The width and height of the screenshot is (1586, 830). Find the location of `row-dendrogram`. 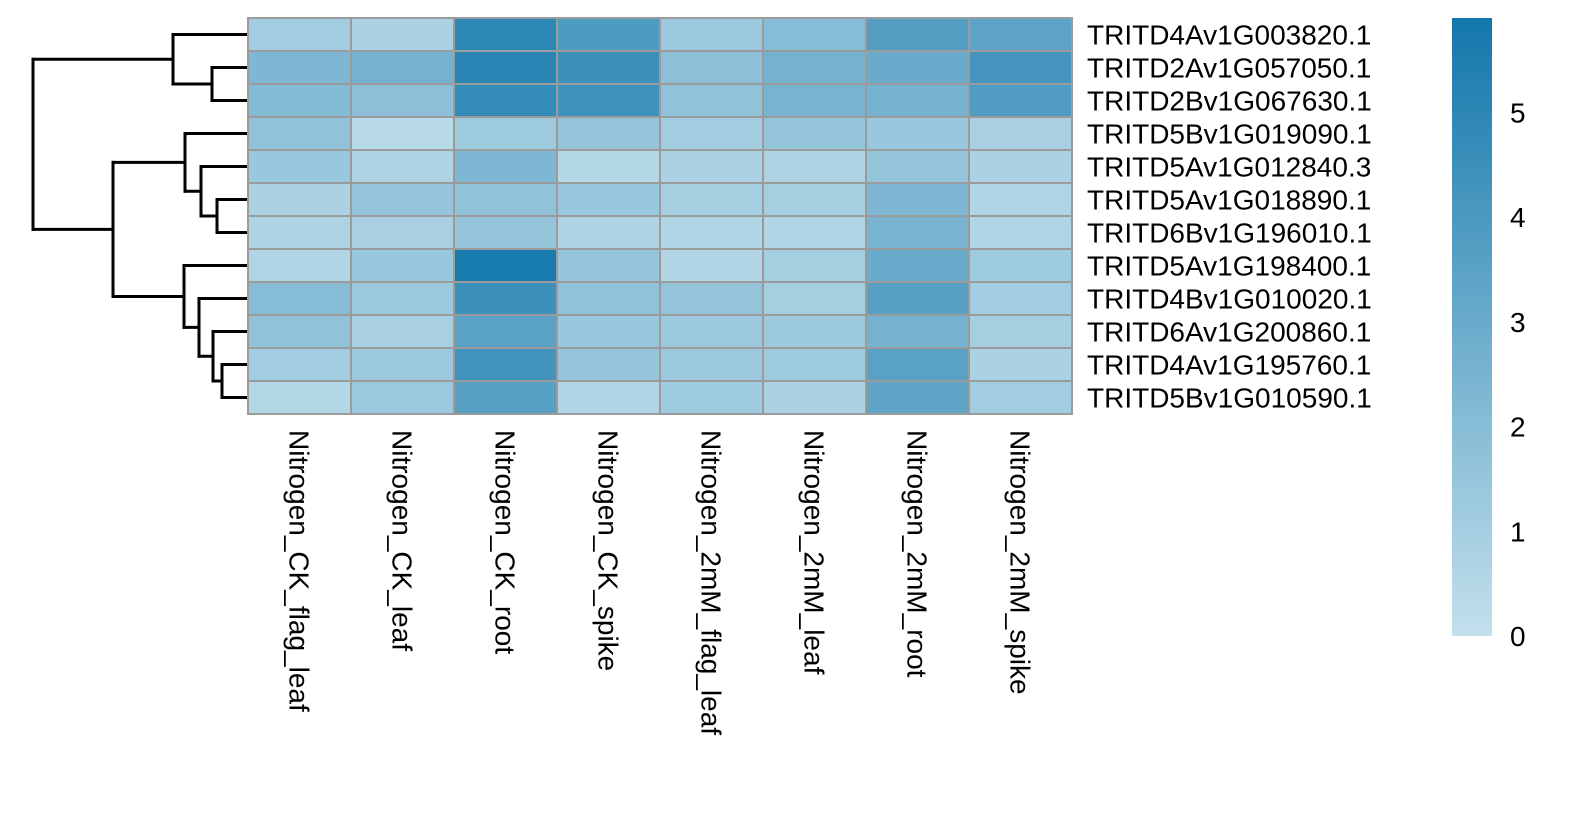

row-dendrogram is located at coordinates (140, 216).